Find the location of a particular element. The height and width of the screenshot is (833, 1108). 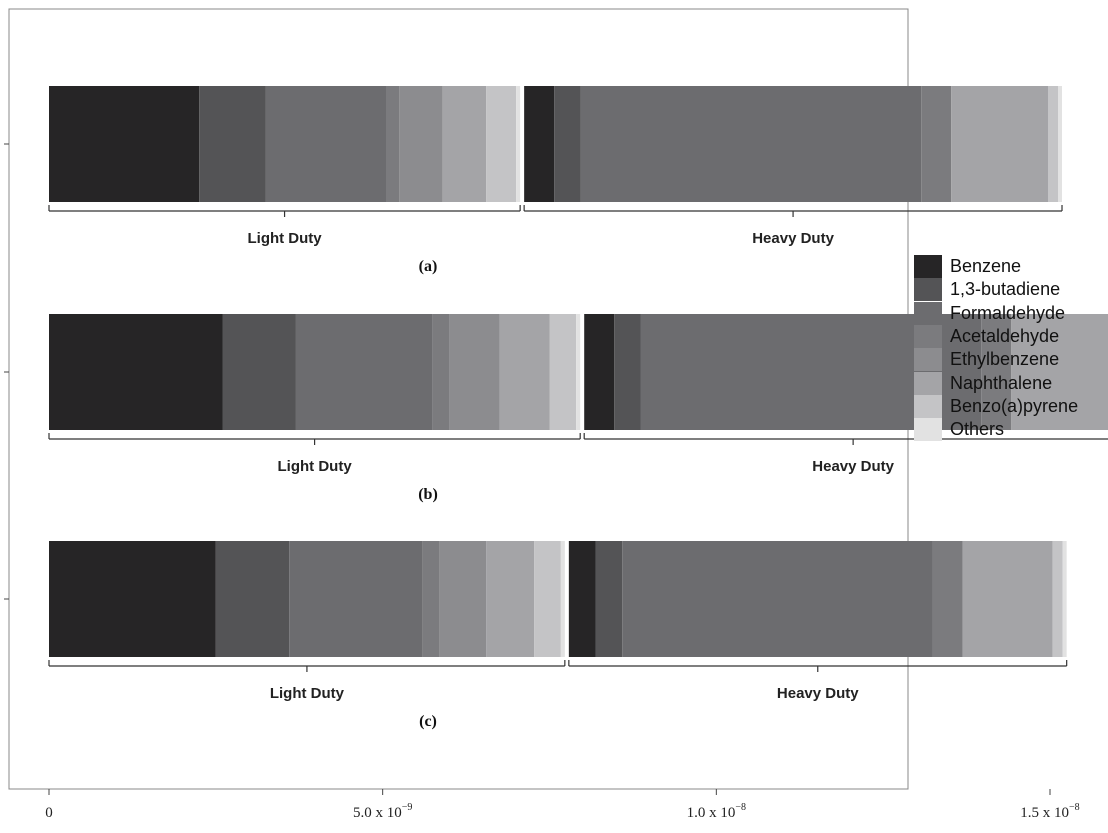

x-tick-label: 0 is located at coordinates (49, 813).